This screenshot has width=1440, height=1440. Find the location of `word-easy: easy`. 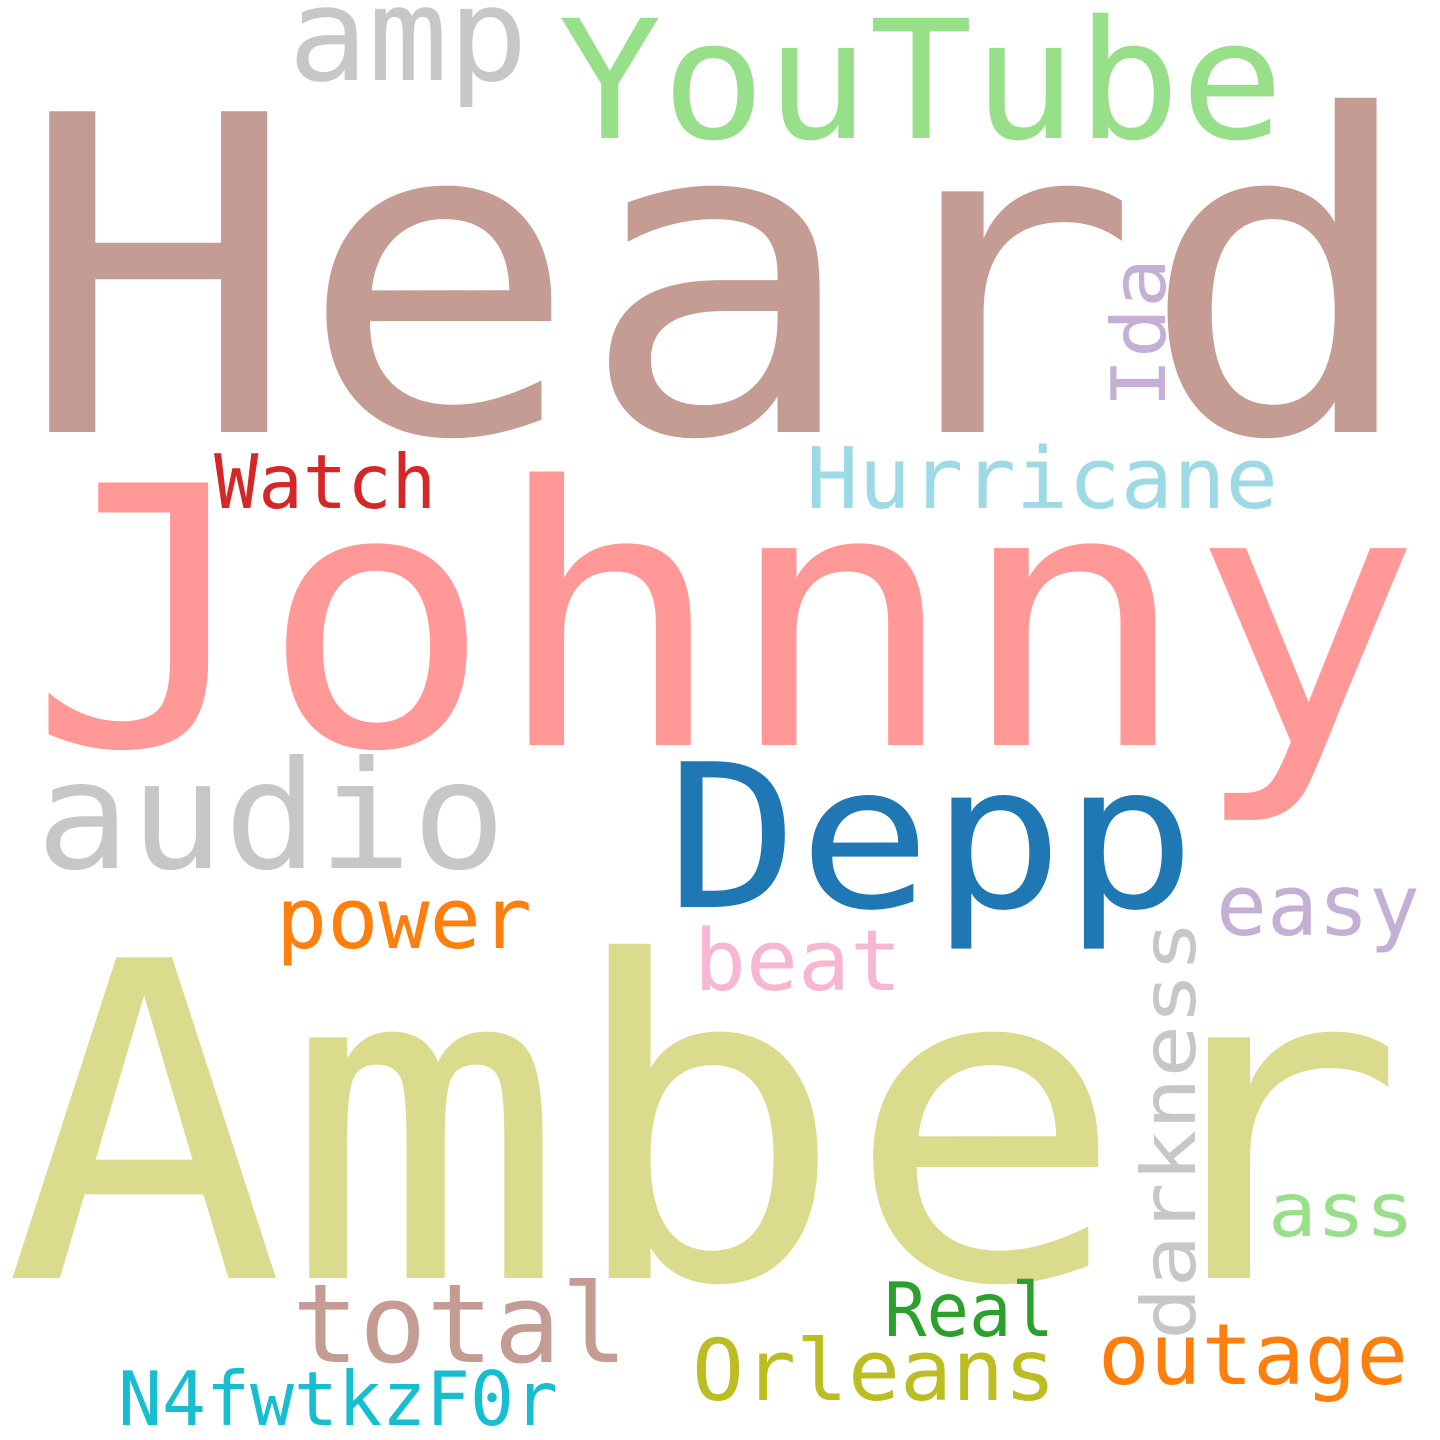

word-easy: easy is located at coordinates (1318, 906).